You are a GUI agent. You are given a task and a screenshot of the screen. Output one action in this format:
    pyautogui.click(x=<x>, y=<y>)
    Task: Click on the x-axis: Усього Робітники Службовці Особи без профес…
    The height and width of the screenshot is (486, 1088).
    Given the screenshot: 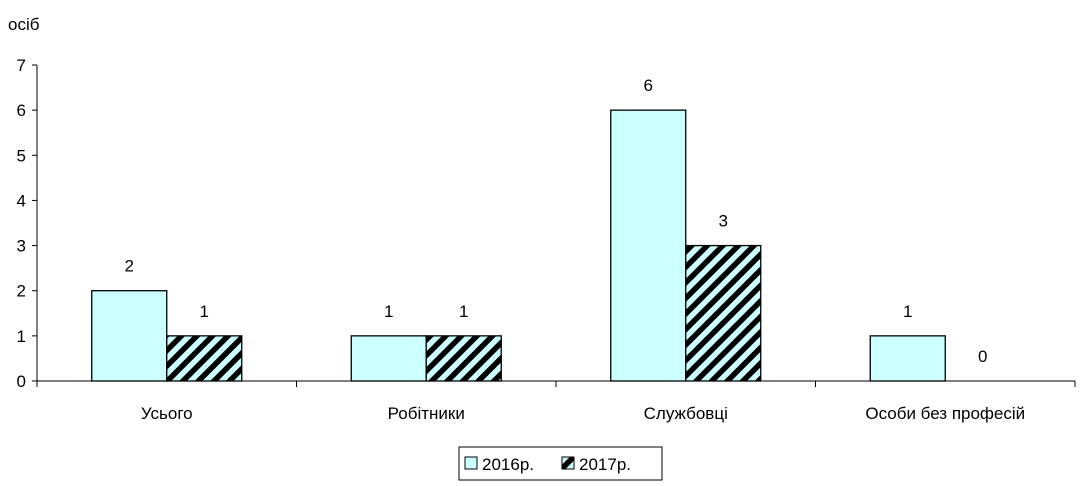 What is the action you would take?
    pyautogui.click(x=556, y=401)
    